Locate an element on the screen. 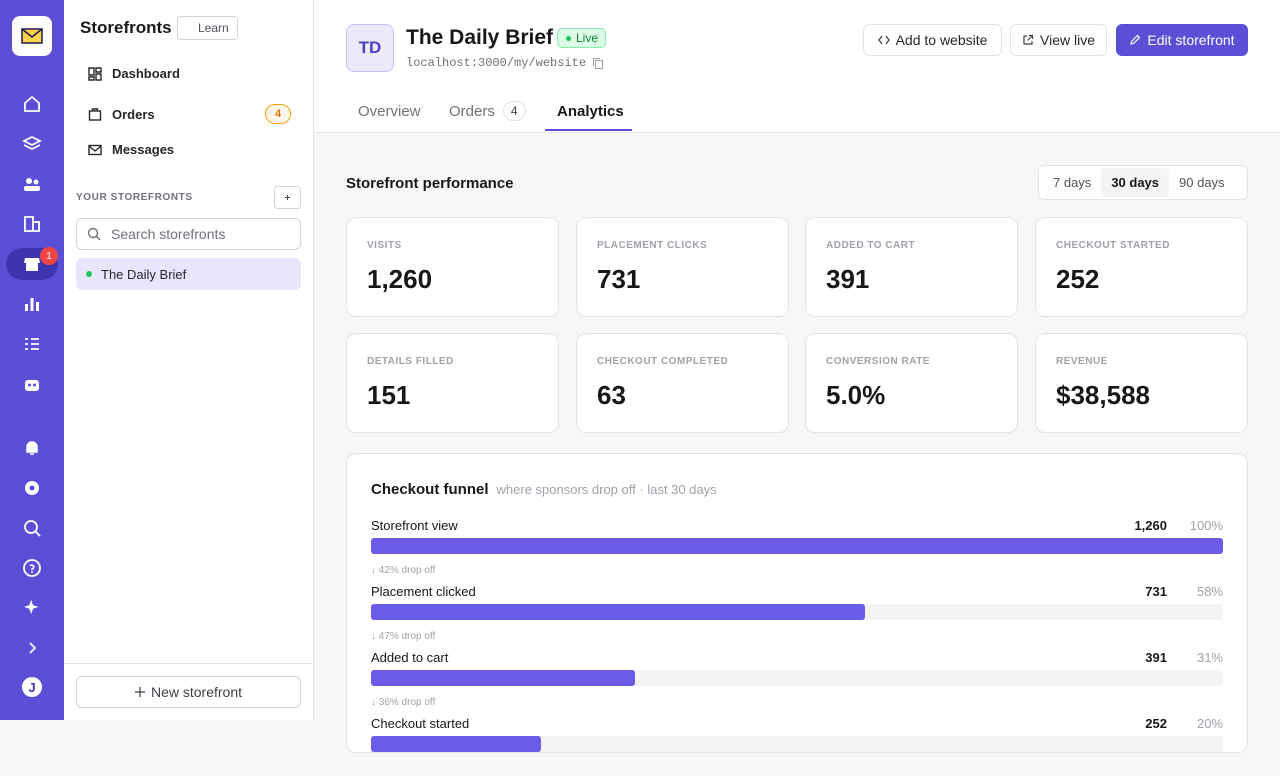 The image size is (1280, 776). layers-icon is located at coordinates (32, 144).